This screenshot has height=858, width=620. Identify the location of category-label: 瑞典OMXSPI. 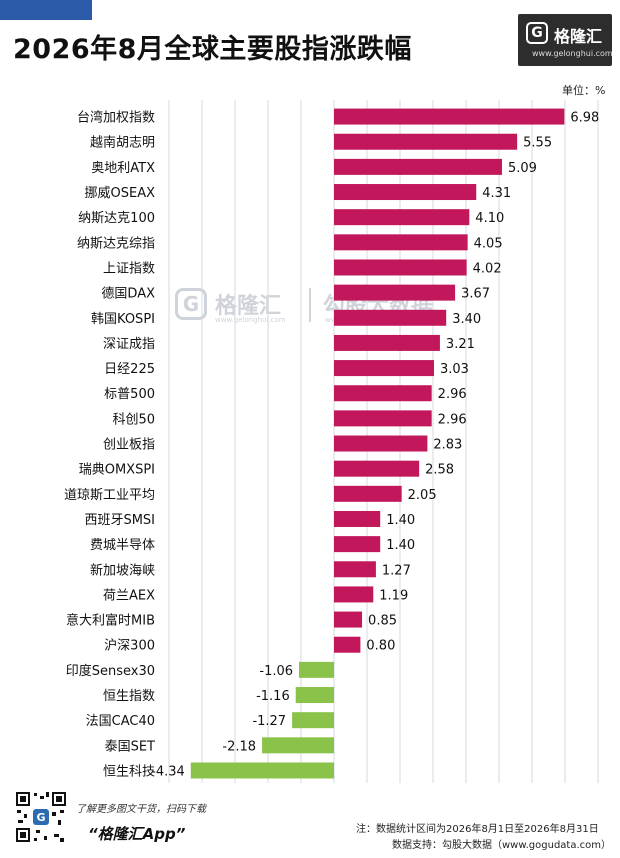
(117, 470).